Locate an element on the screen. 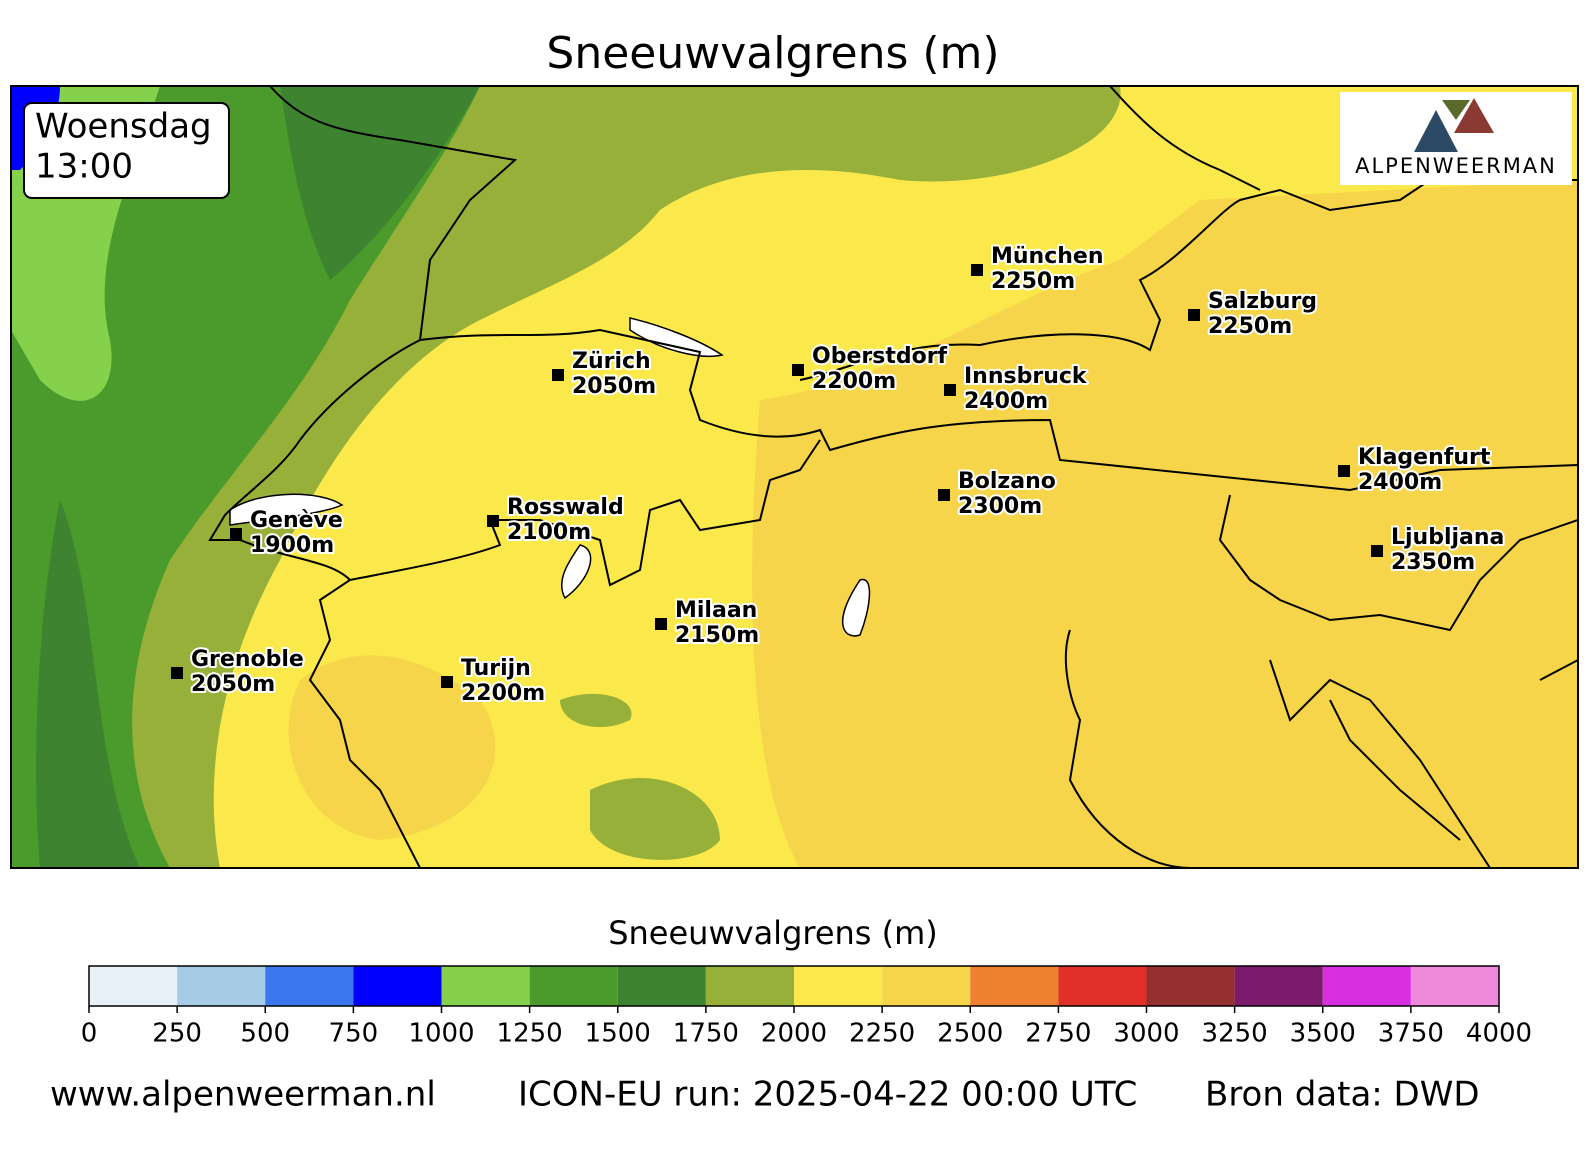 This screenshot has height=1158, width=1590. city-snowline: 2350m is located at coordinates (1433, 562).